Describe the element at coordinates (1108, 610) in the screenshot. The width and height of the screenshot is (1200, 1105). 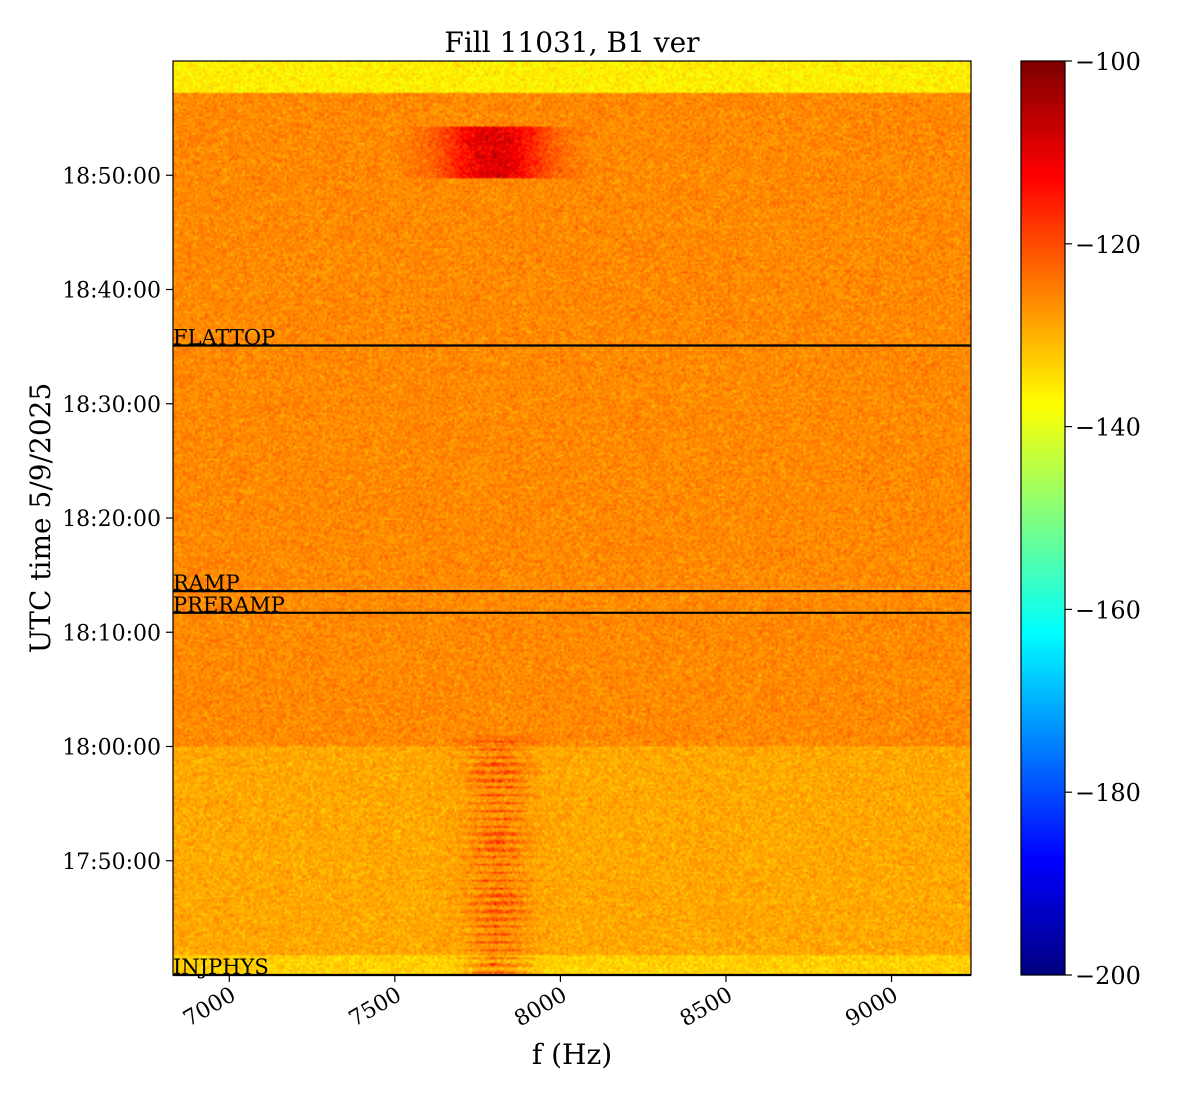
I see `colorbar-tick-label: −160` at that location.